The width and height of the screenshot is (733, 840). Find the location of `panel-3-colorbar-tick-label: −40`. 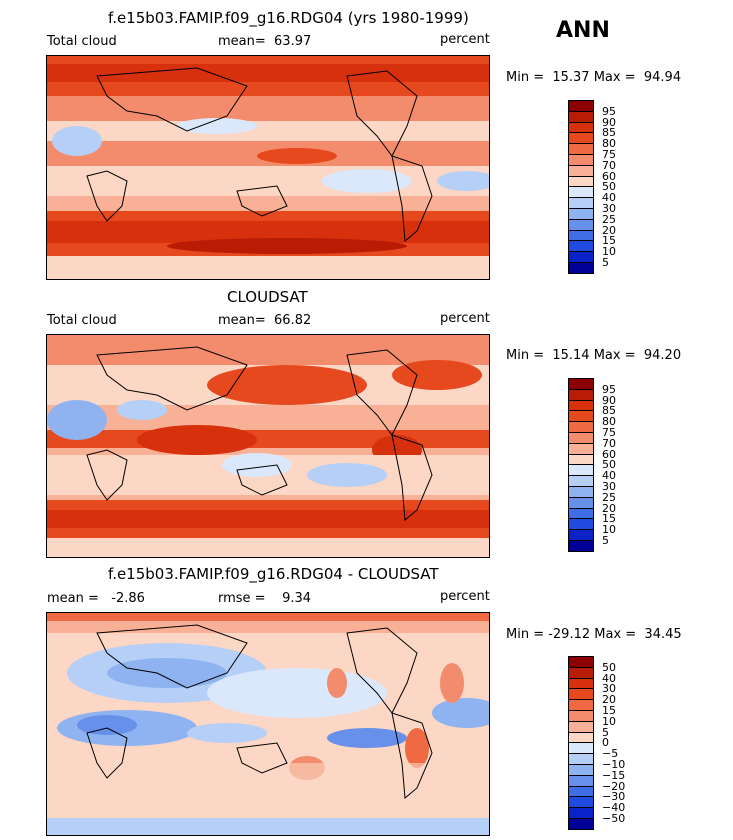

panel-3-colorbar-tick-label: −40 is located at coordinates (614, 808).